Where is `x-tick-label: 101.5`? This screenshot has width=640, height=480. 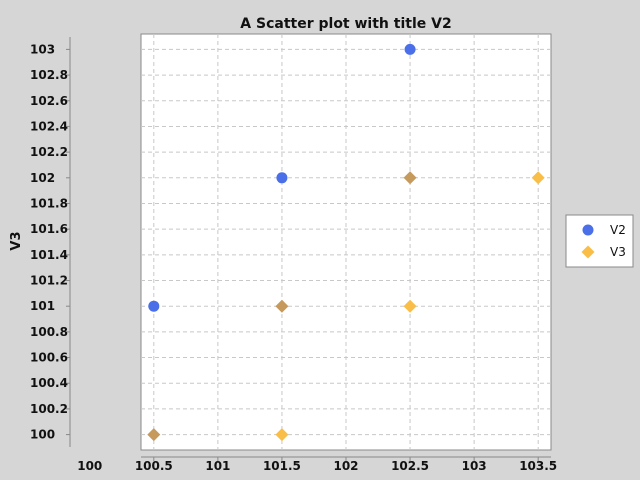
x-tick-label: 101.5 is located at coordinates (282, 466).